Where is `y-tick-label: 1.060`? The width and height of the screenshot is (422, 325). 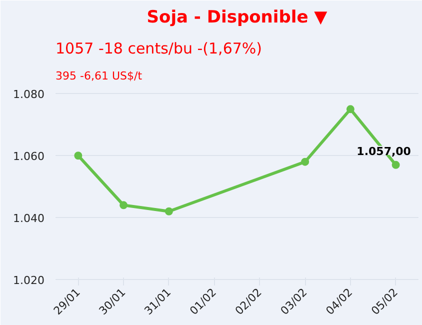 y-tick-label: 1.060 is located at coordinates (29, 157).